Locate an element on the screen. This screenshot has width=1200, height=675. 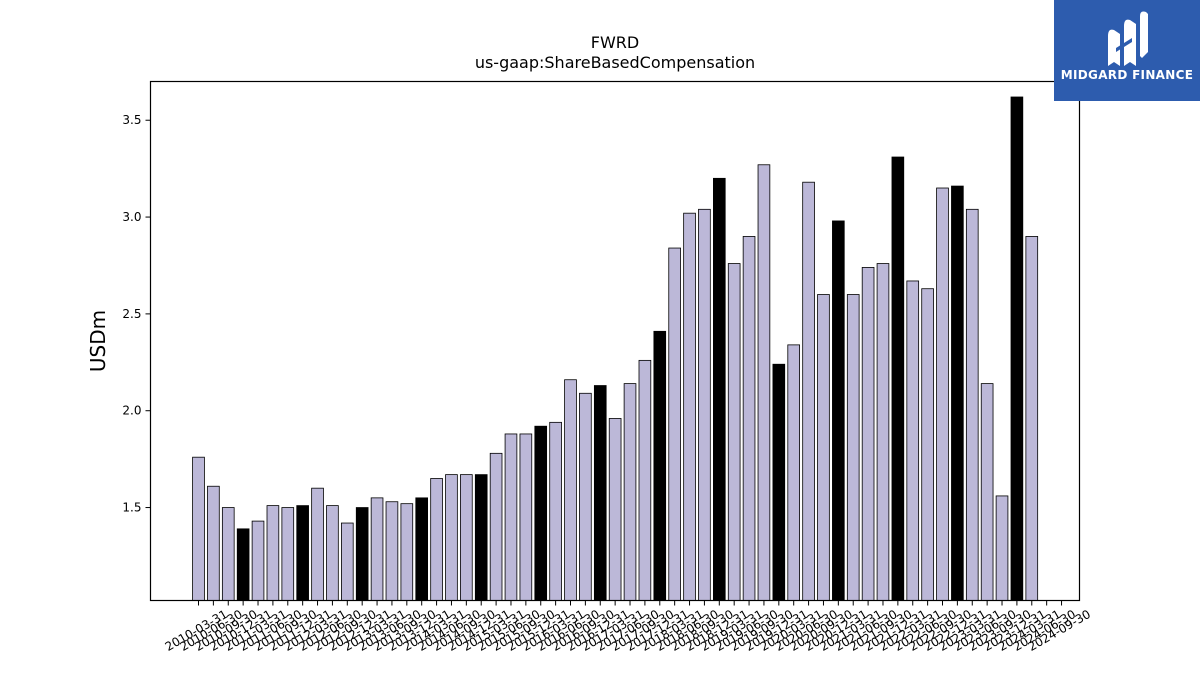
y-tick-label: 3.5 is located at coordinates (131, 120).